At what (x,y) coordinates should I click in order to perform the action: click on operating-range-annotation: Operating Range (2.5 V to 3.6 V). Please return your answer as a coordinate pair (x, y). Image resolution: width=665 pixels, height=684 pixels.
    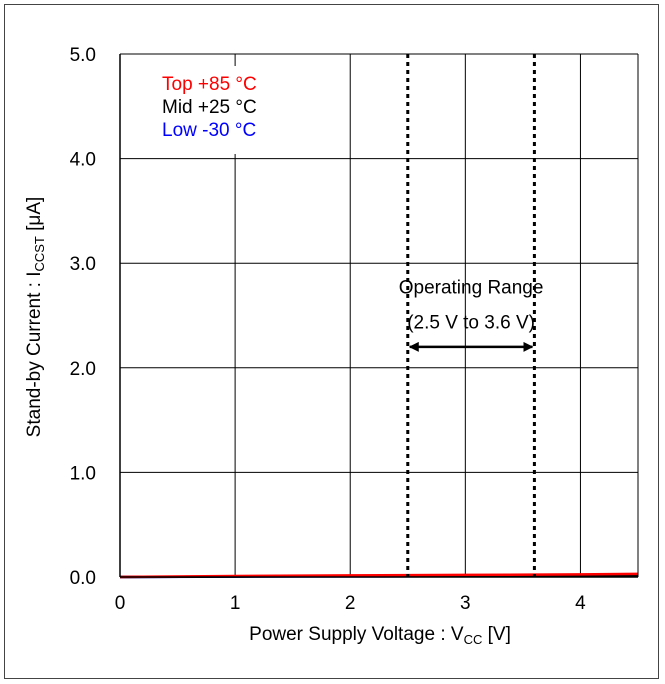
    Looking at the image, I should click on (471, 314).